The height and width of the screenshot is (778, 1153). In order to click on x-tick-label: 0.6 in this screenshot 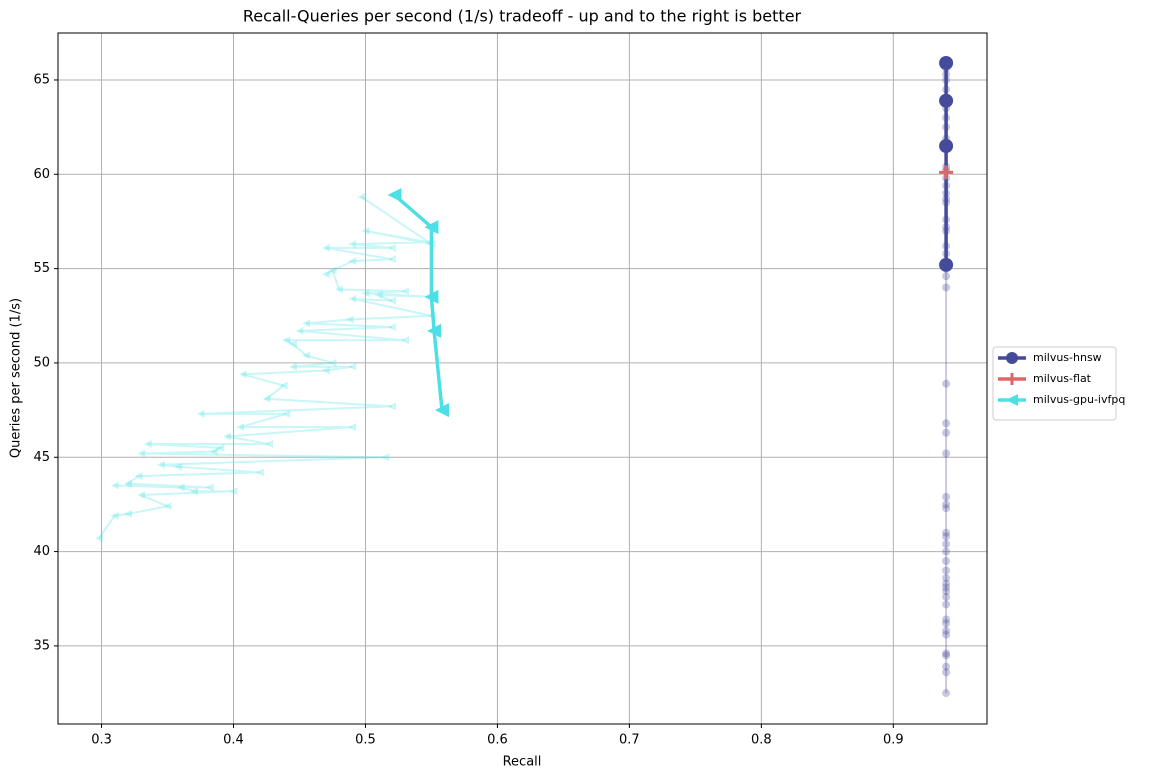, I will do `click(497, 740)`.